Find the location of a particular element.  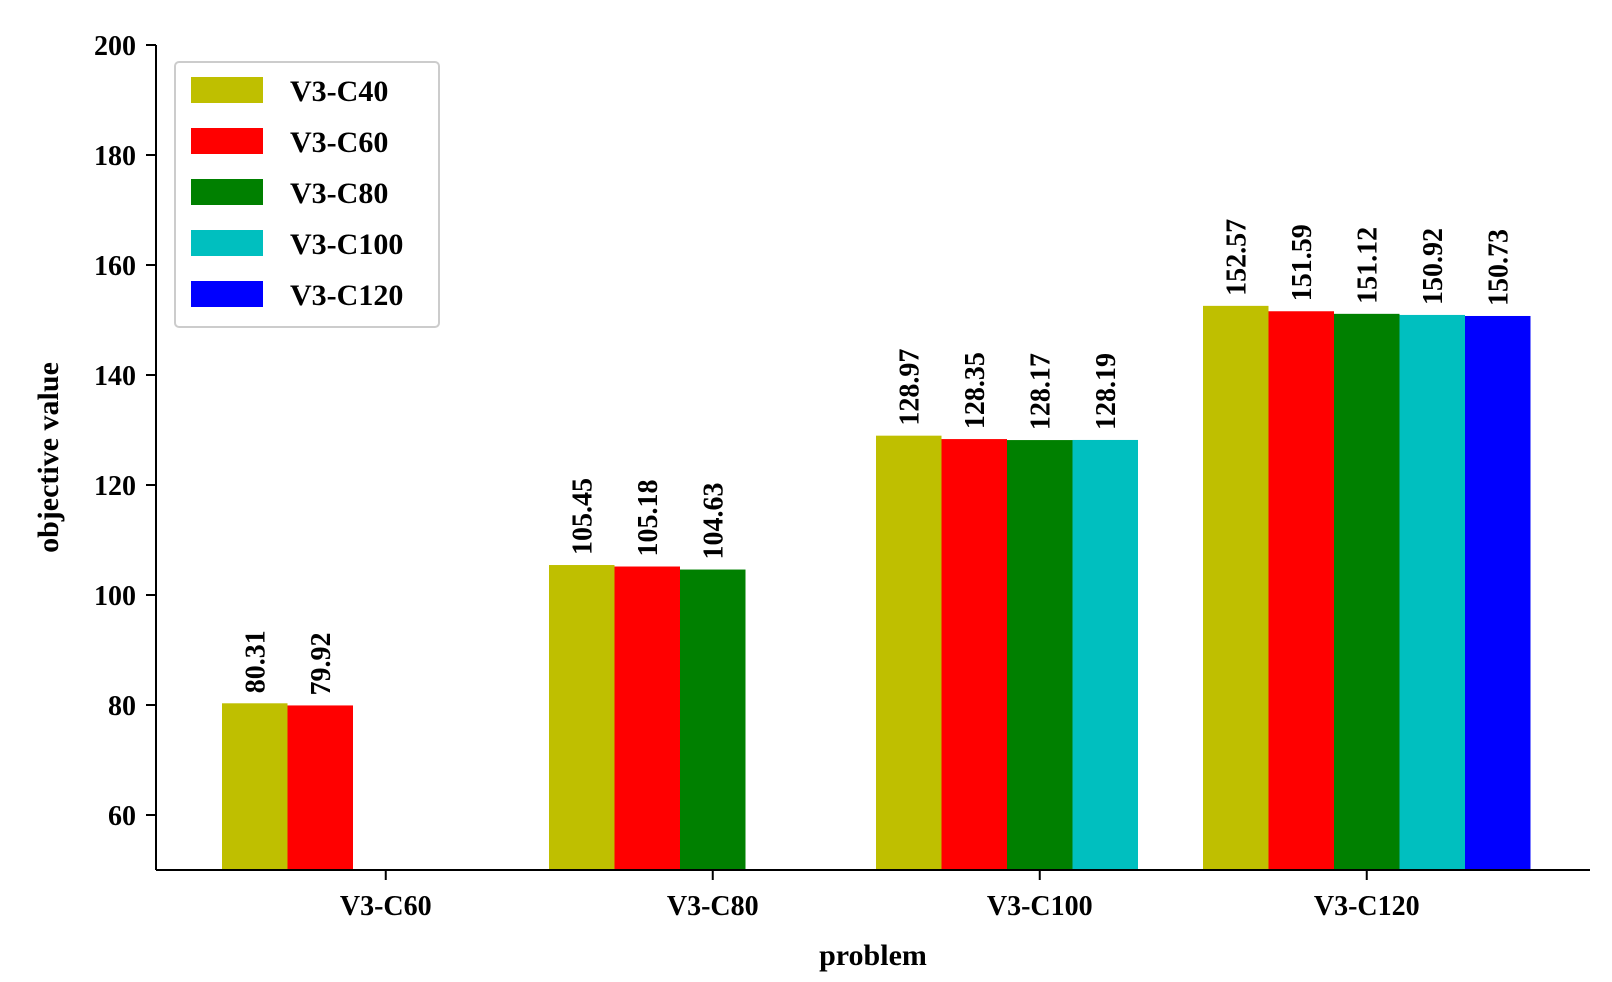

x-axis-title: problem is located at coordinates (873, 955).